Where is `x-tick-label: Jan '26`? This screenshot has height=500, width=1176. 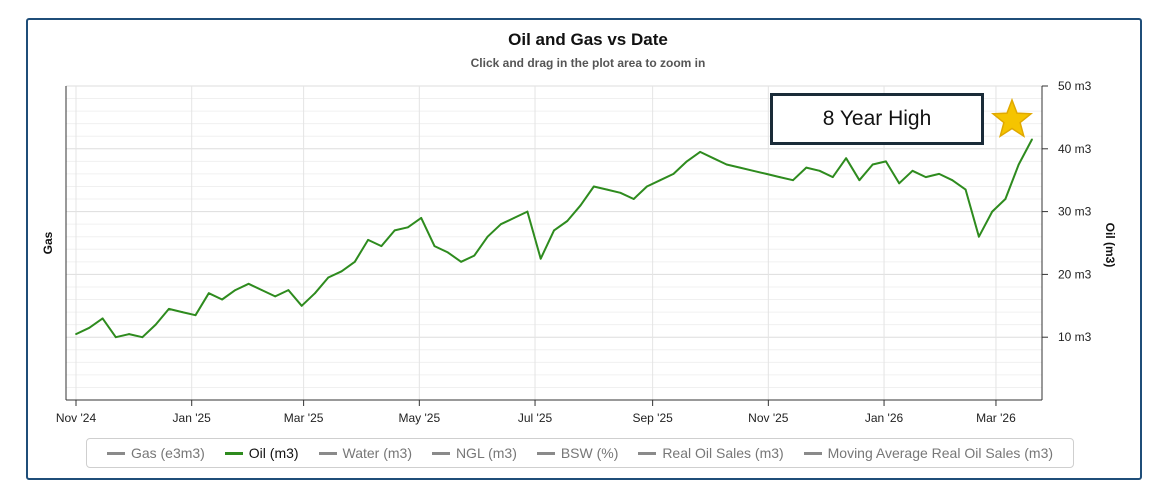
x-tick-label: Jan '26 is located at coordinates (884, 418).